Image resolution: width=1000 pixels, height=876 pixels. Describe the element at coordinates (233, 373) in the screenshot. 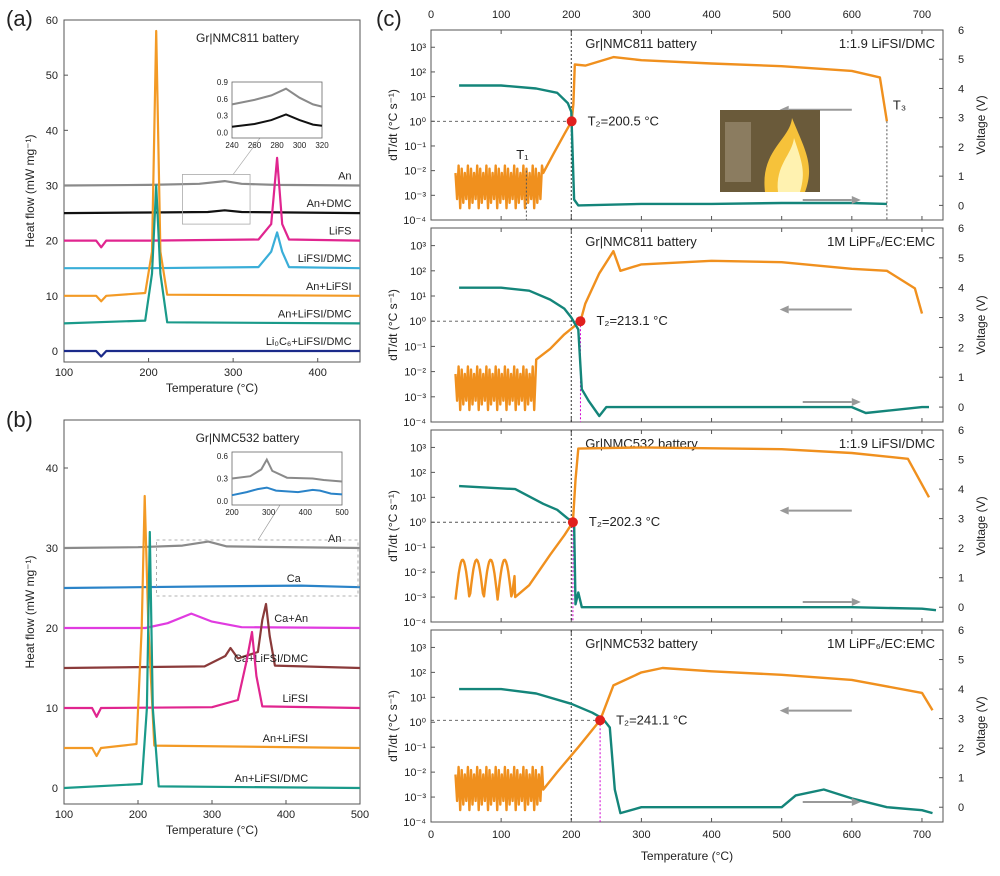

I see `x-tick-label: 300` at that location.